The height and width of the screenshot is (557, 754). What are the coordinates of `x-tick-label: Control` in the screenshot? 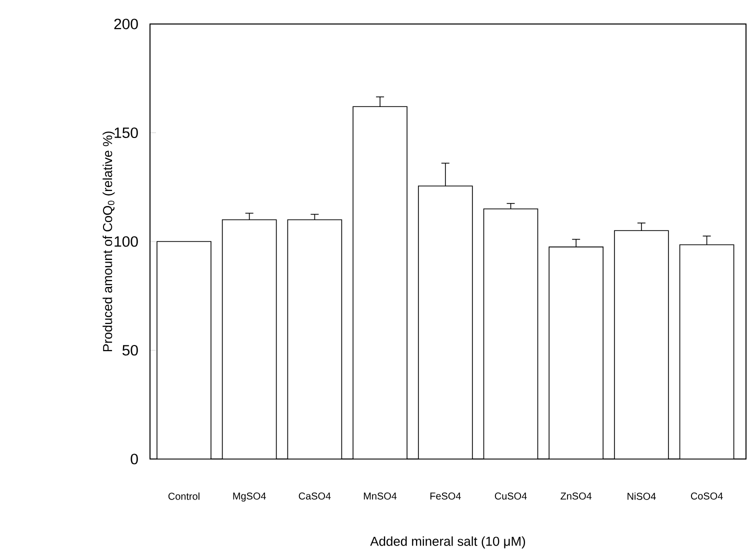 It's located at (184, 496).